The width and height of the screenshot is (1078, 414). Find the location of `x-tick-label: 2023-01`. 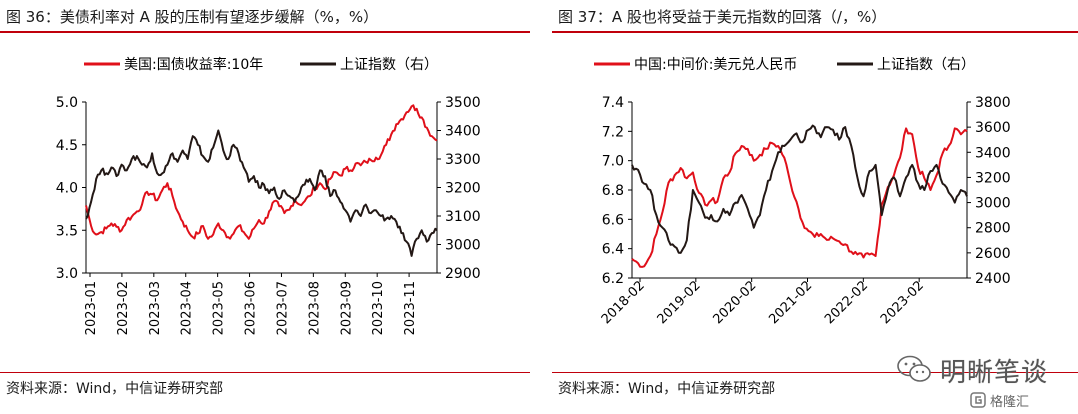

x-tick-label: 2023-01 is located at coordinates (91, 308).